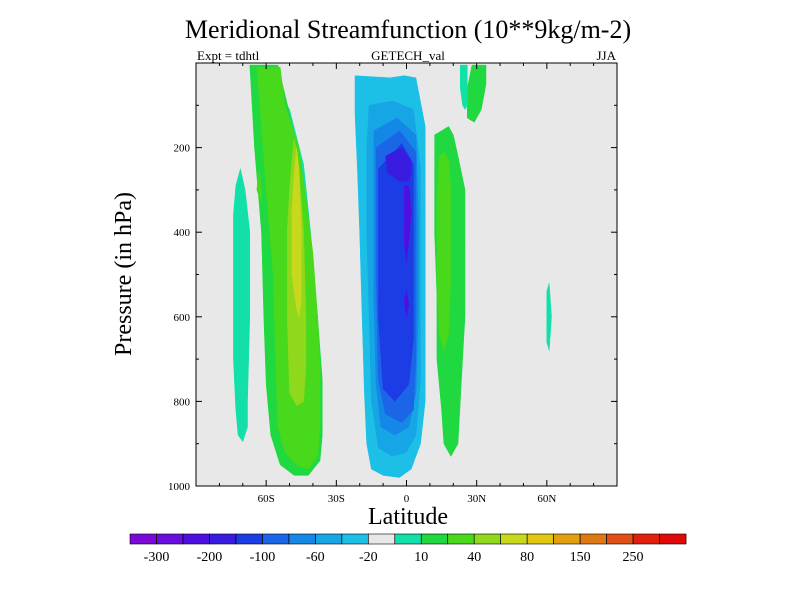  What do you see at coordinates (182, 233) in the screenshot?
I see `y-tick-label: 400` at bounding box center [182, 233].